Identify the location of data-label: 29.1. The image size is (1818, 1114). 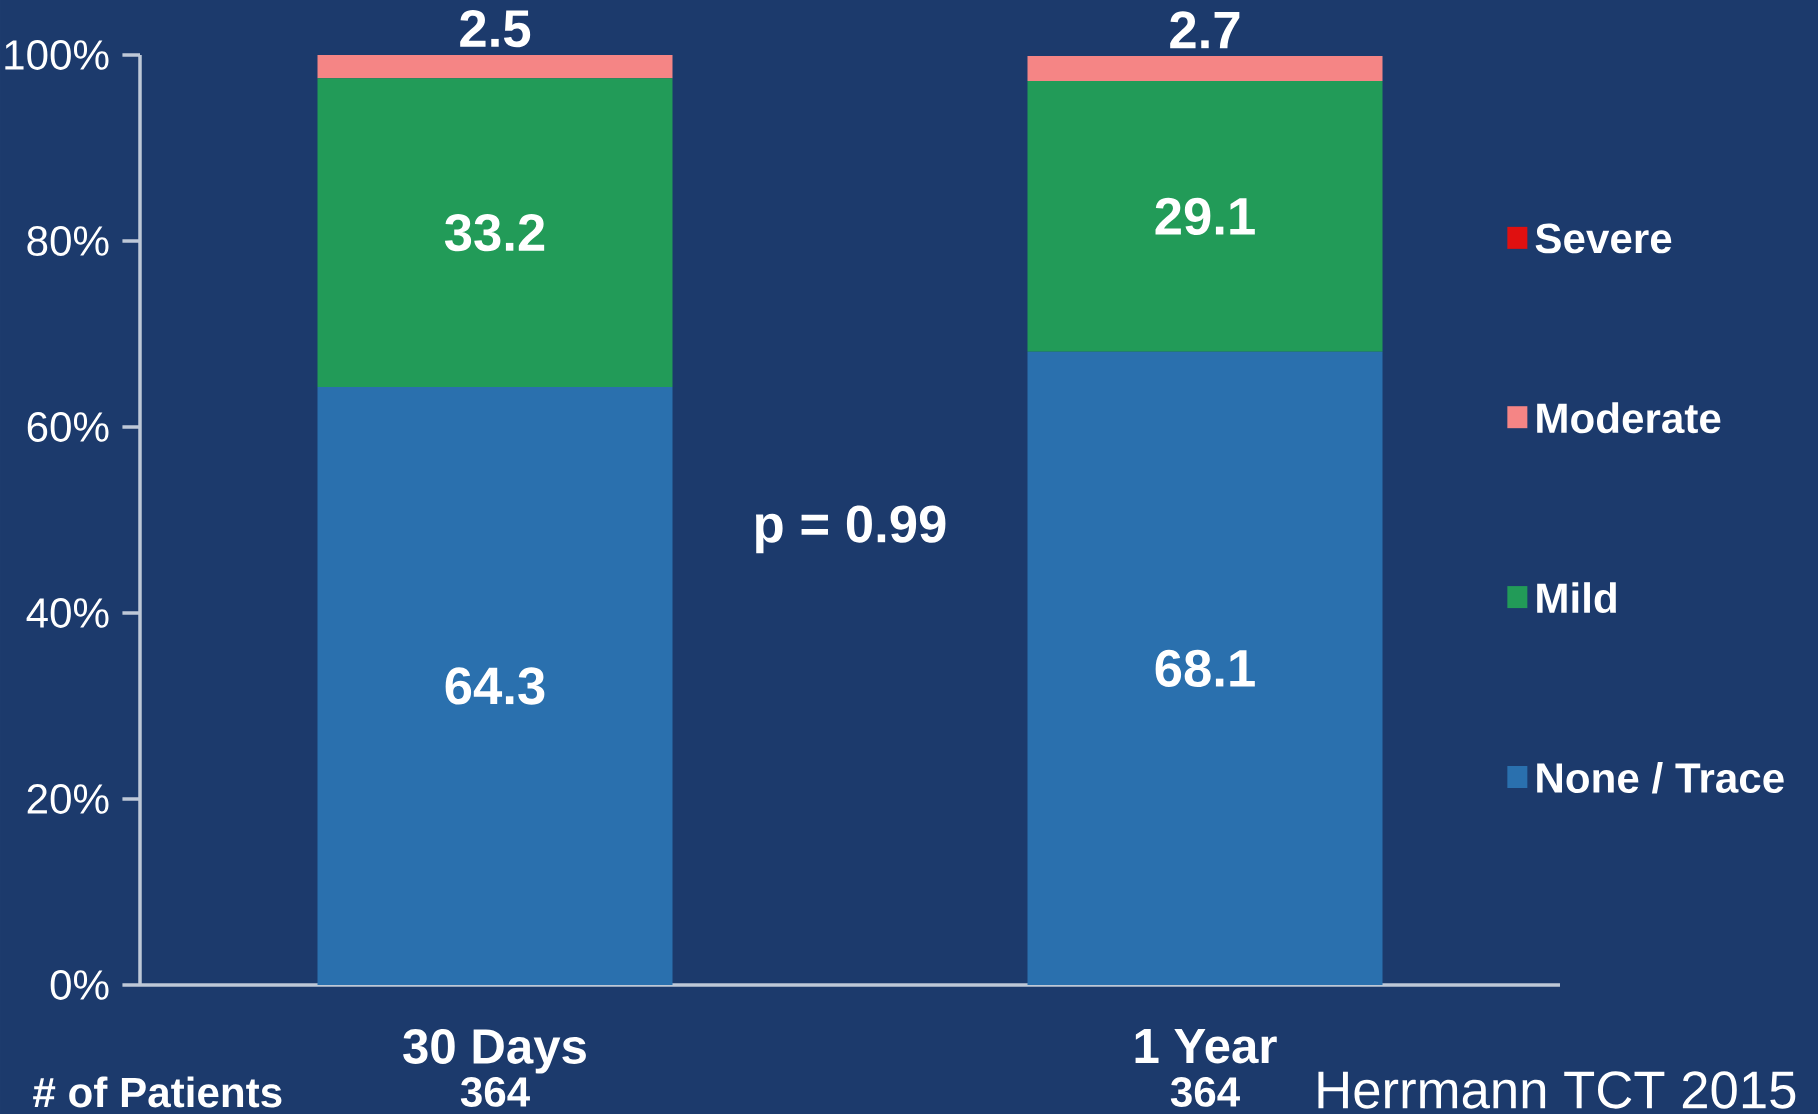
(1205, 216).